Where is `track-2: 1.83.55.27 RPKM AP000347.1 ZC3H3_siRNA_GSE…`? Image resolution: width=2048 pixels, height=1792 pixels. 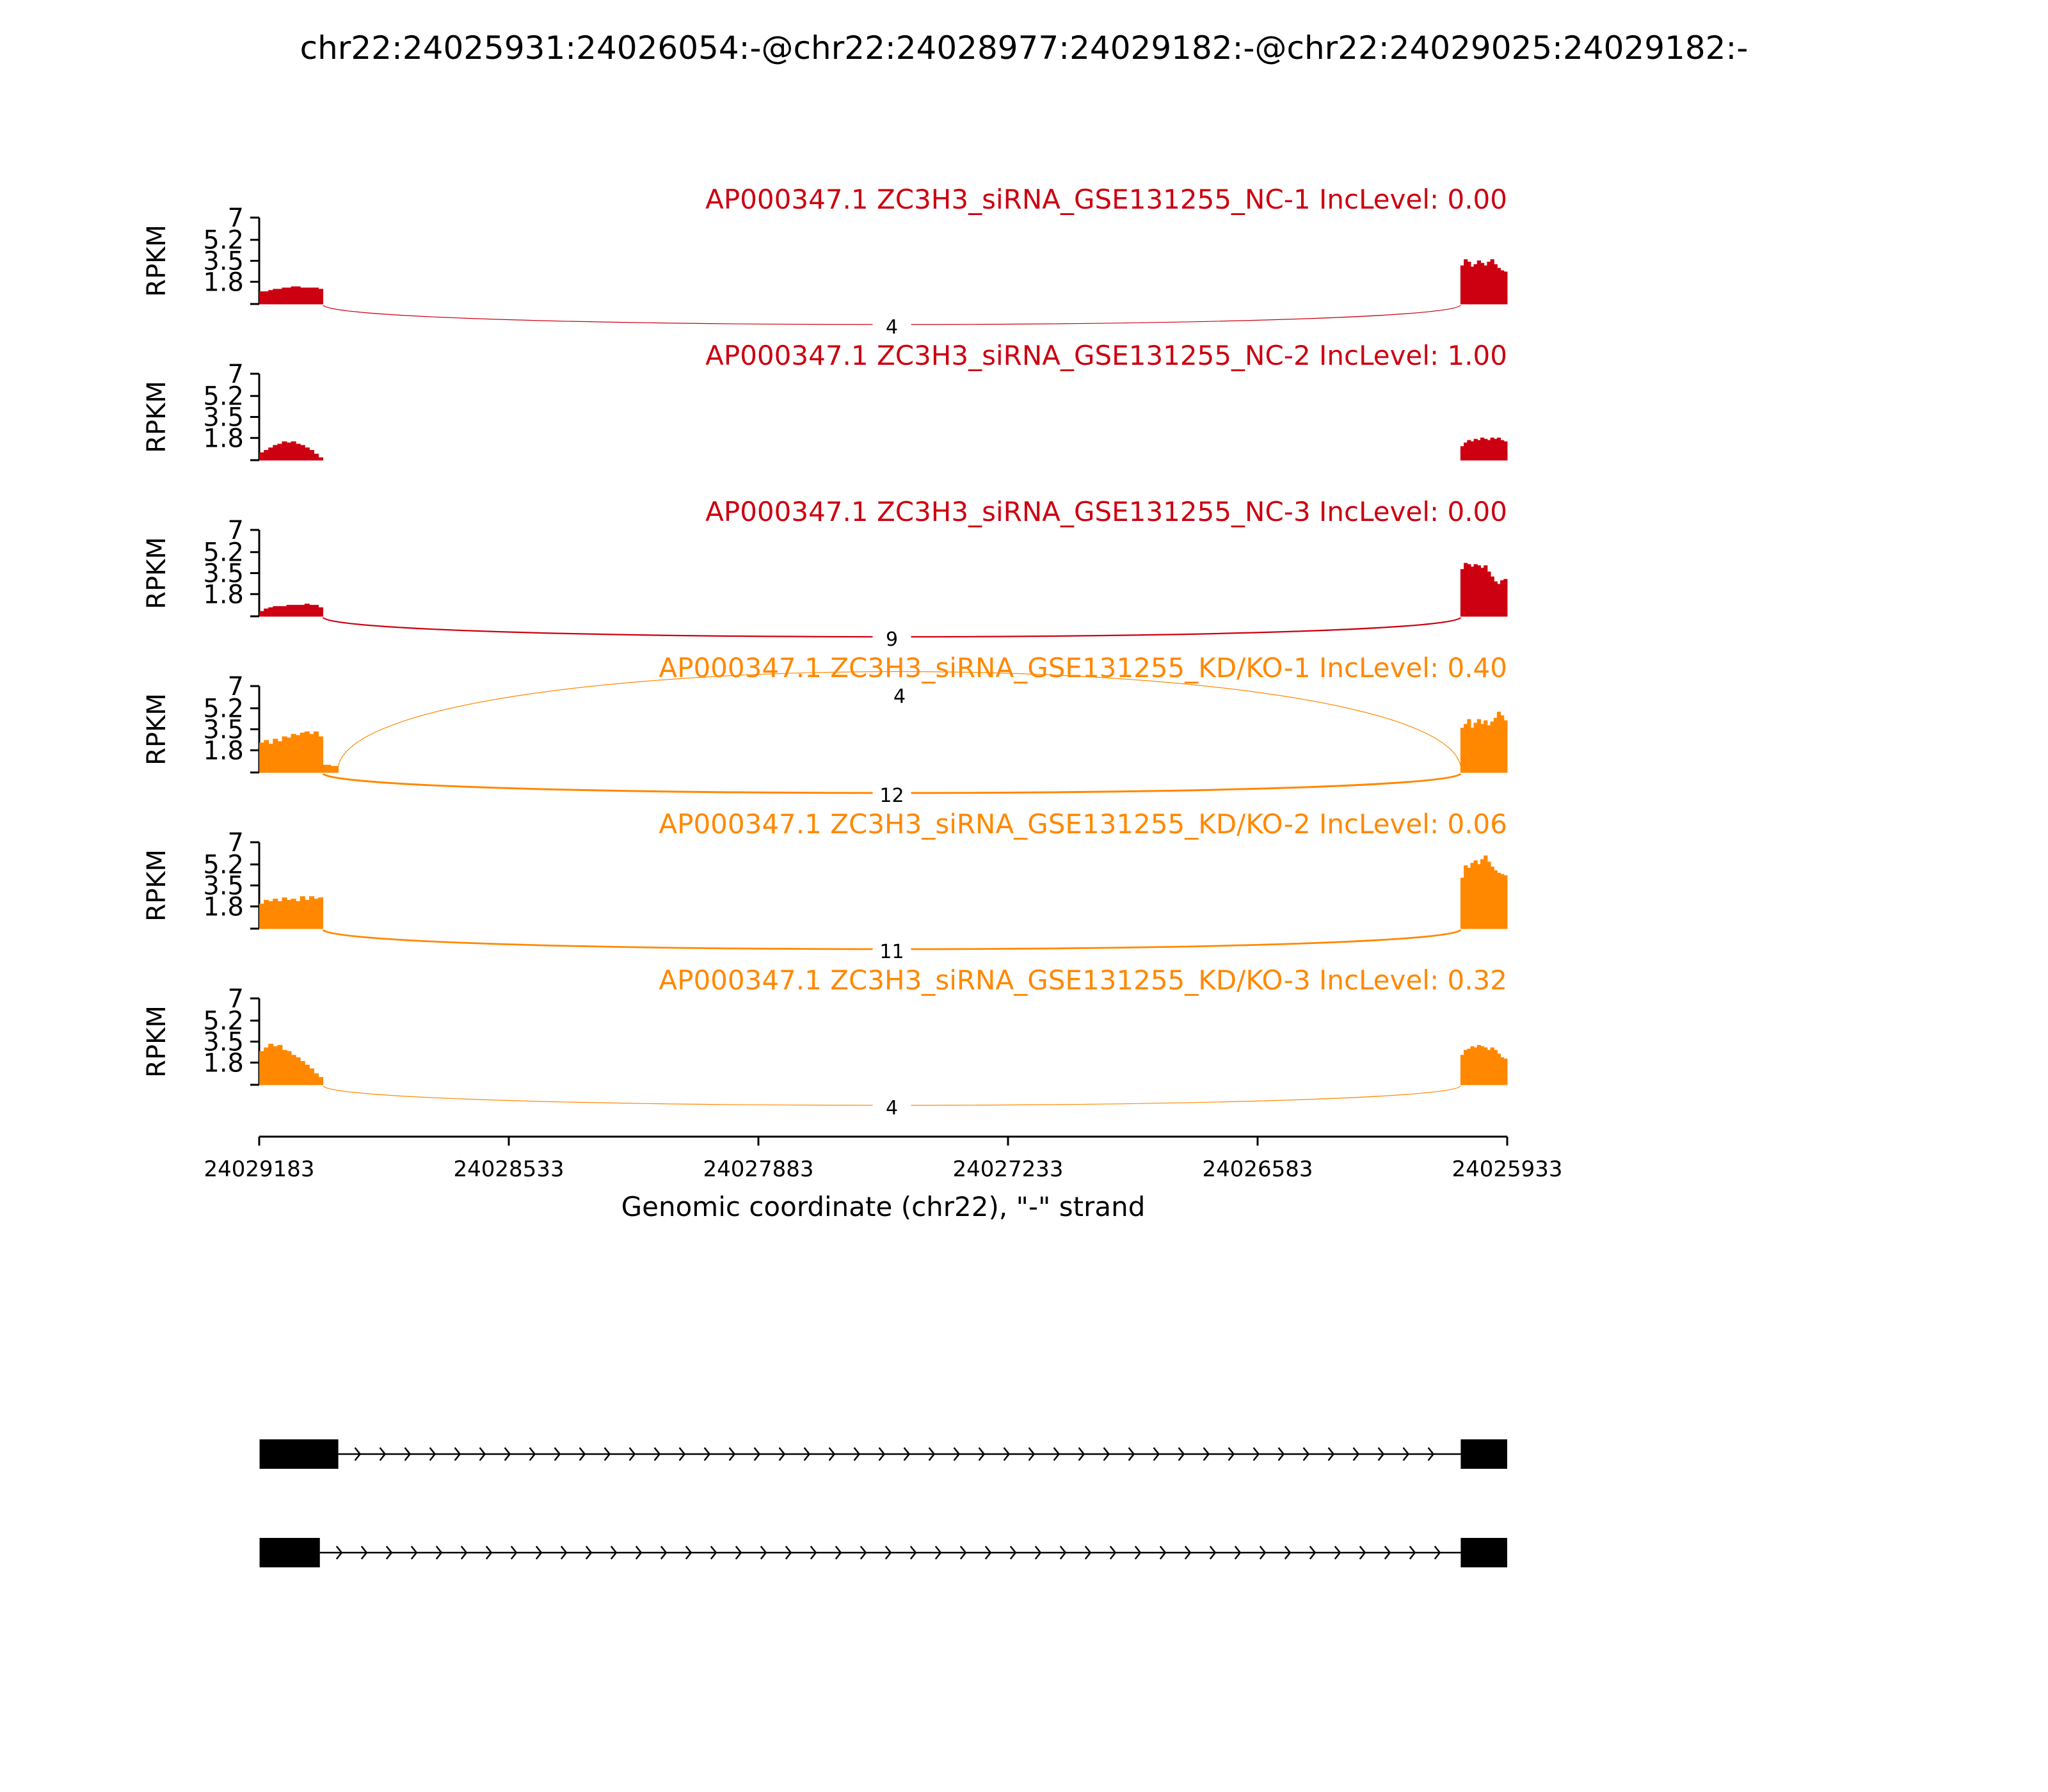
track-2: 1.83.55.27 RPKM AP000347.1 ZC3H3_siRNA_GSE… is located at coordinates (825, 400).